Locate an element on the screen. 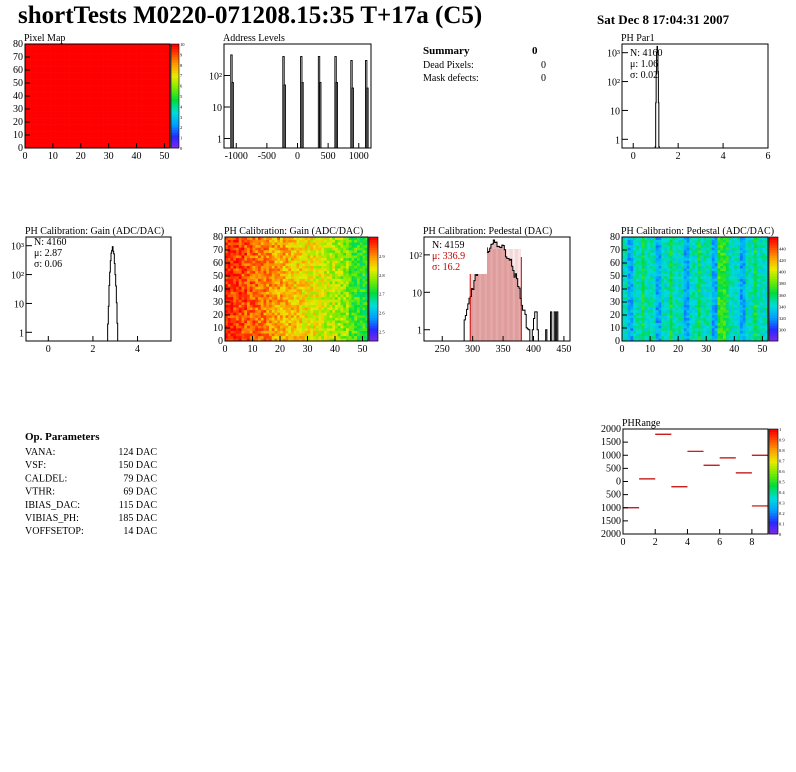  y-tick-label: 10³ is located at coordinates (17, 247).